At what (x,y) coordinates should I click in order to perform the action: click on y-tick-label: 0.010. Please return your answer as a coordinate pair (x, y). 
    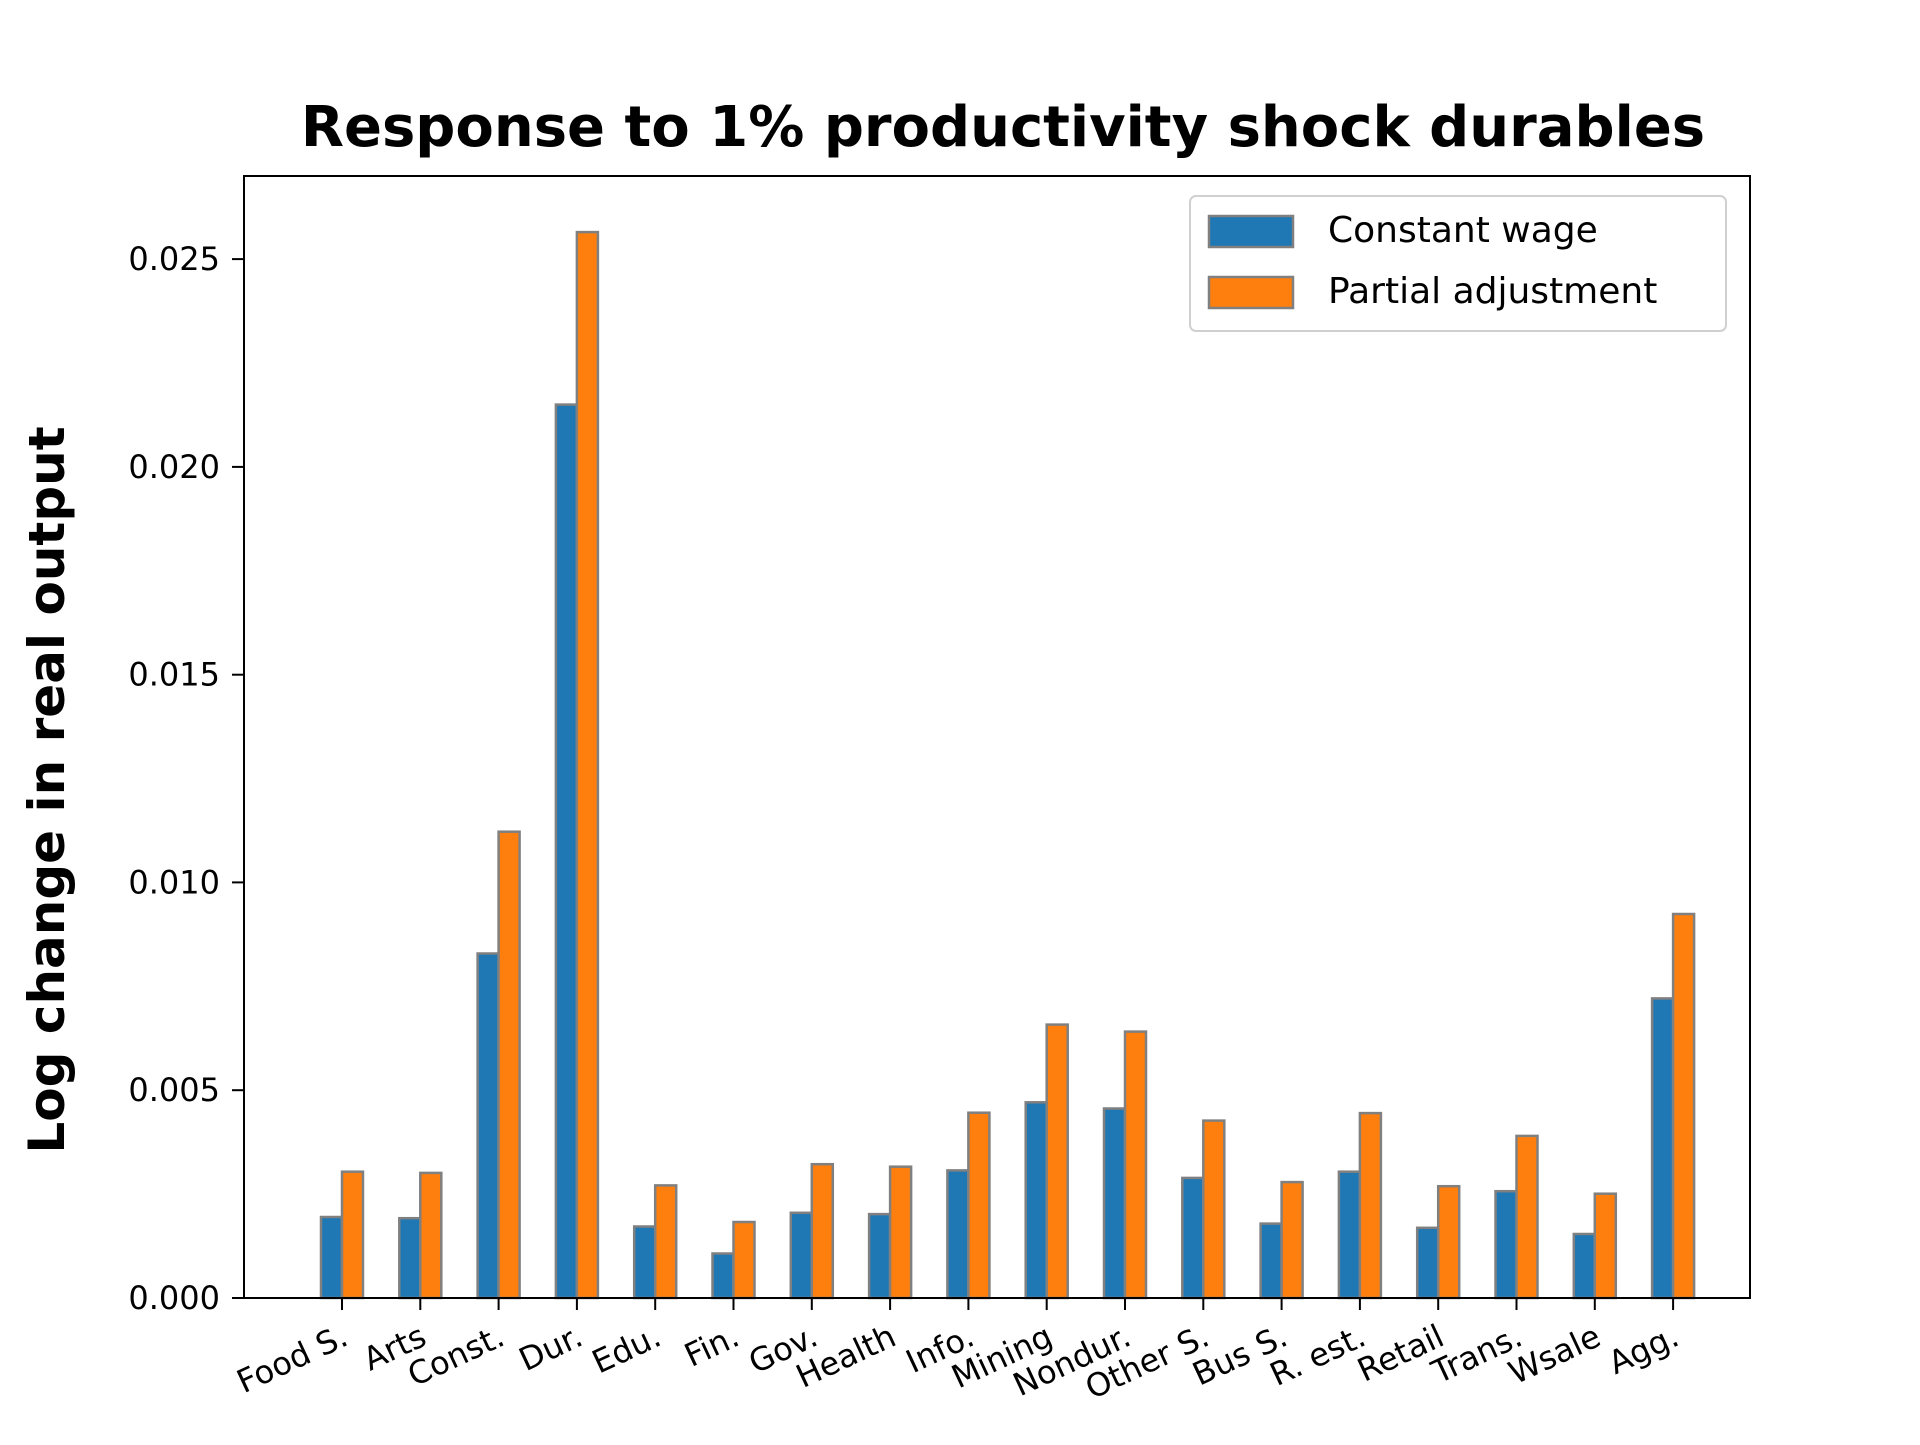
    Looking at the image, I should click on (174, 882).